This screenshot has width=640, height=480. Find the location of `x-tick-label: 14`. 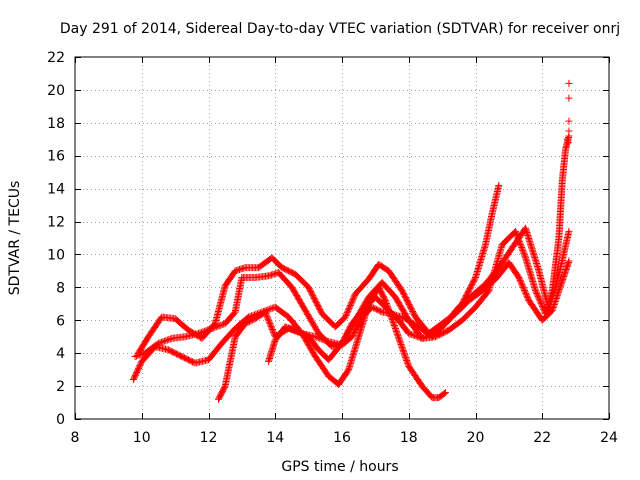

x-tick-label: 14 is located at coordinates (275, 438).